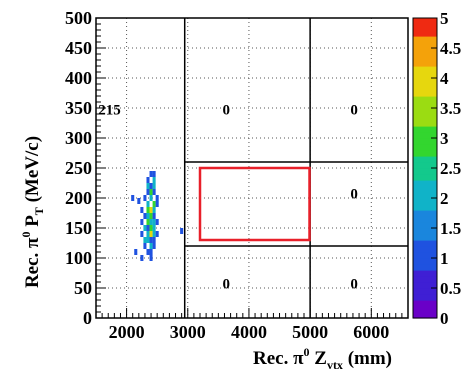 The width and height of the screenshot is (476, 375). What do you see at coordinates (78, 78) in the screenshot?
I see `y-tick-label: 400` at bounding box center [78, 78].